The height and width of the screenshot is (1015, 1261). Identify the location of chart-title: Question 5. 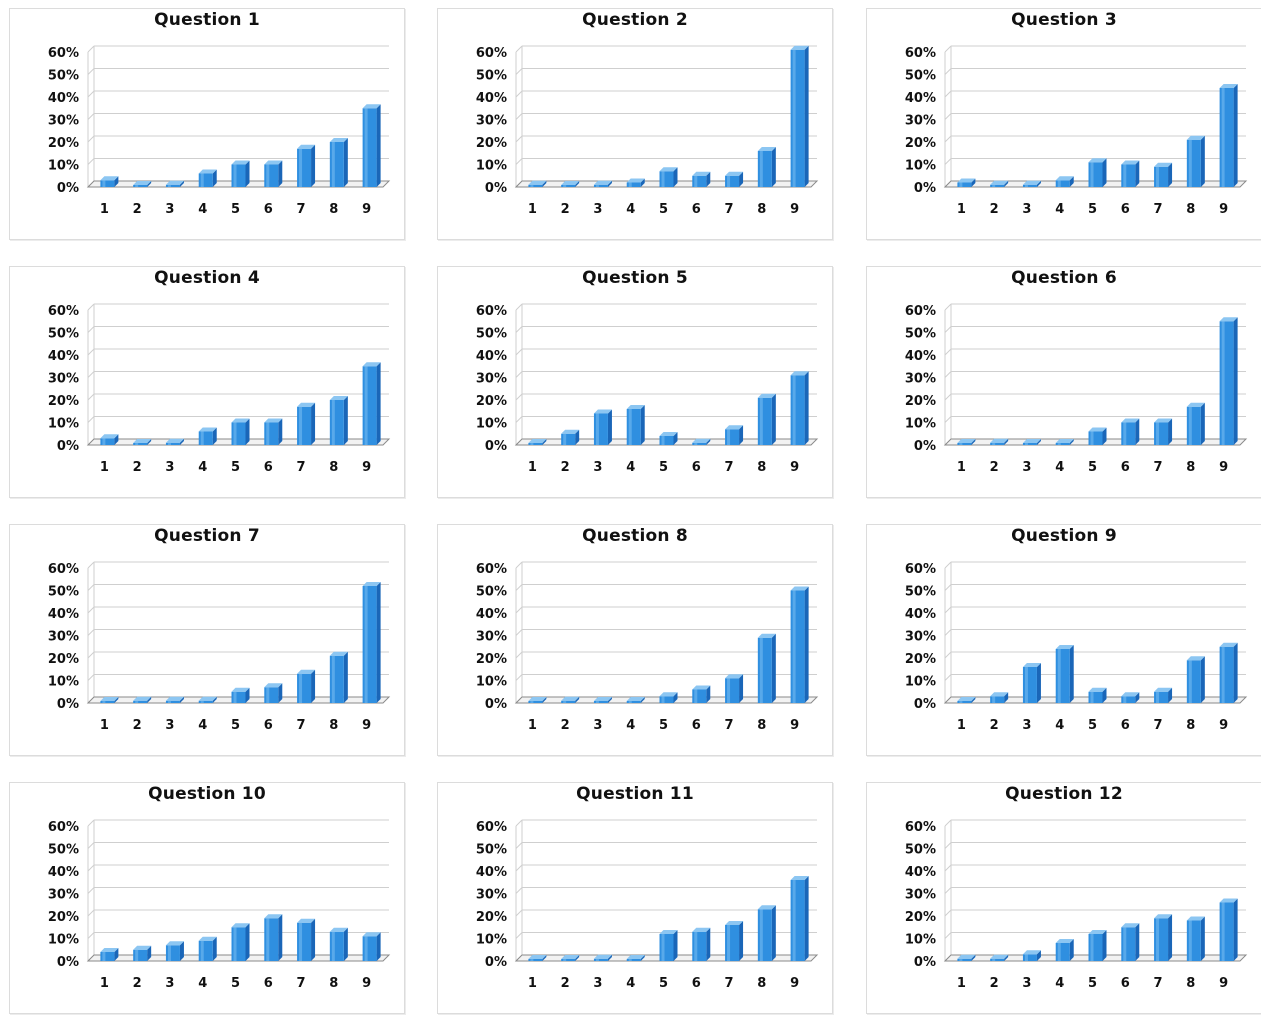
(635, 278).